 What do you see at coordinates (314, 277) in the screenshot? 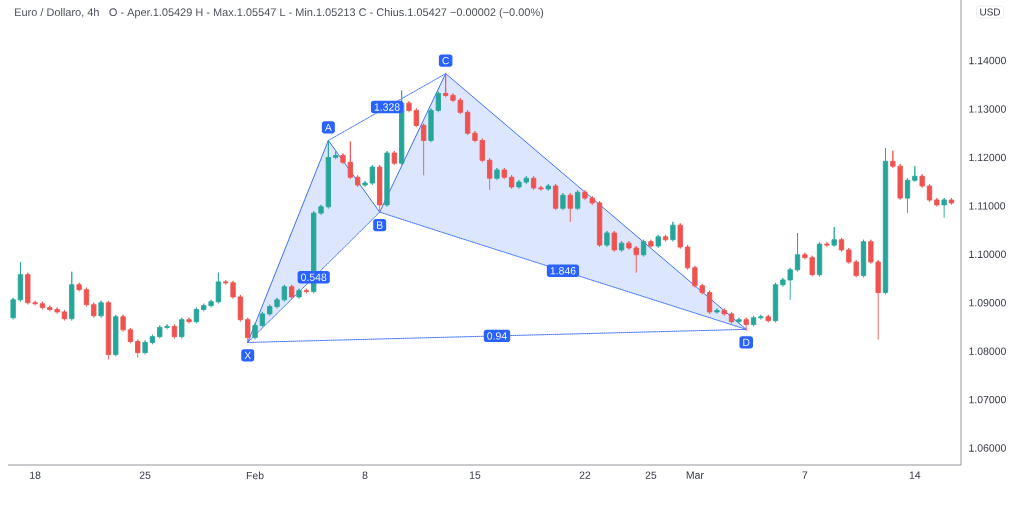
I see `annotation: 0.548` at bounding box center [314, 277].